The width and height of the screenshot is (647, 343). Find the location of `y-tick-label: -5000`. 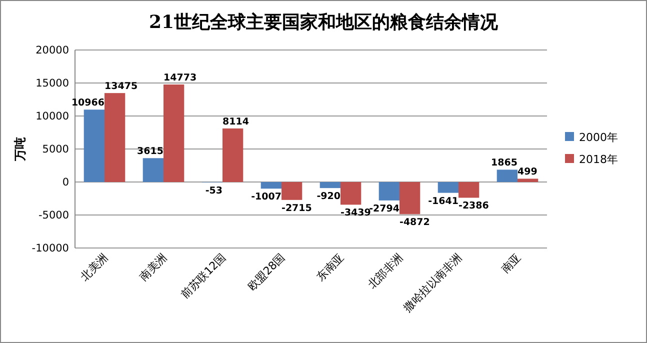

y-tick-label: -5000 is located at coordinates (53, 216).